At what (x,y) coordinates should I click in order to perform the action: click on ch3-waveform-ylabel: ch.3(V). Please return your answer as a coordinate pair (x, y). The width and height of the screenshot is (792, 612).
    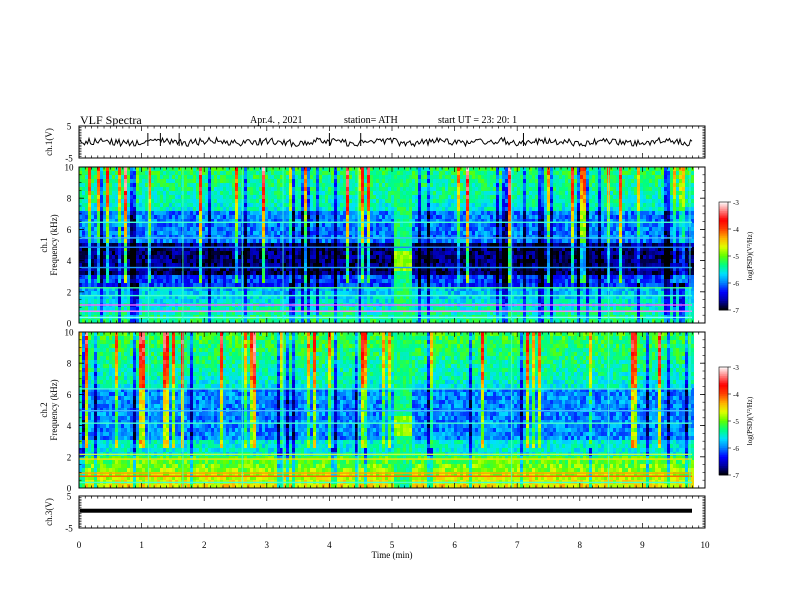
    Looking at the image, I should click on (49, 512).